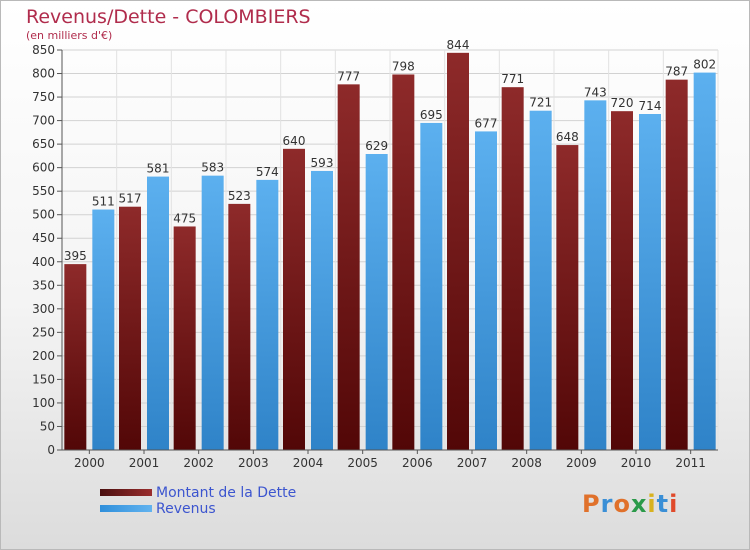  Describe the element at coordinates (239, 196) in the screenshot. I see `data-label: 523` at that location.